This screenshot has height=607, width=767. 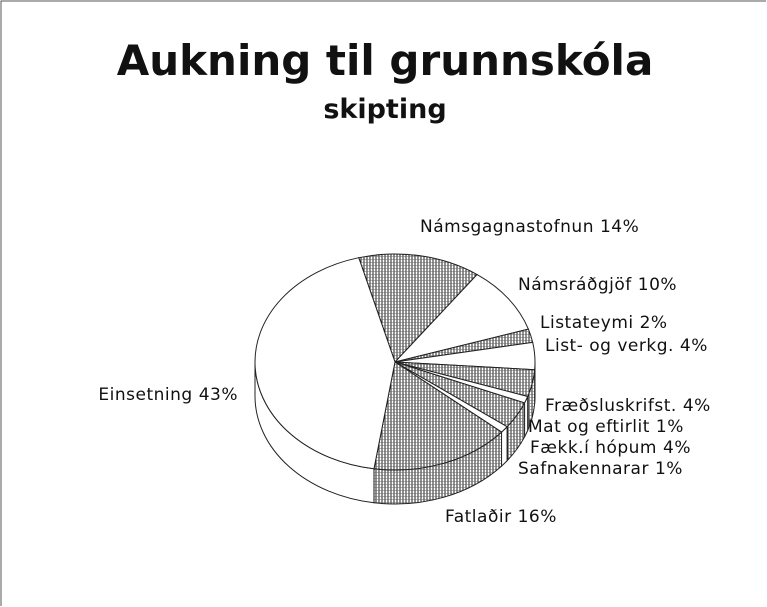 I want to click on slice-name: List- og verkg., so click(x=609, y=346).